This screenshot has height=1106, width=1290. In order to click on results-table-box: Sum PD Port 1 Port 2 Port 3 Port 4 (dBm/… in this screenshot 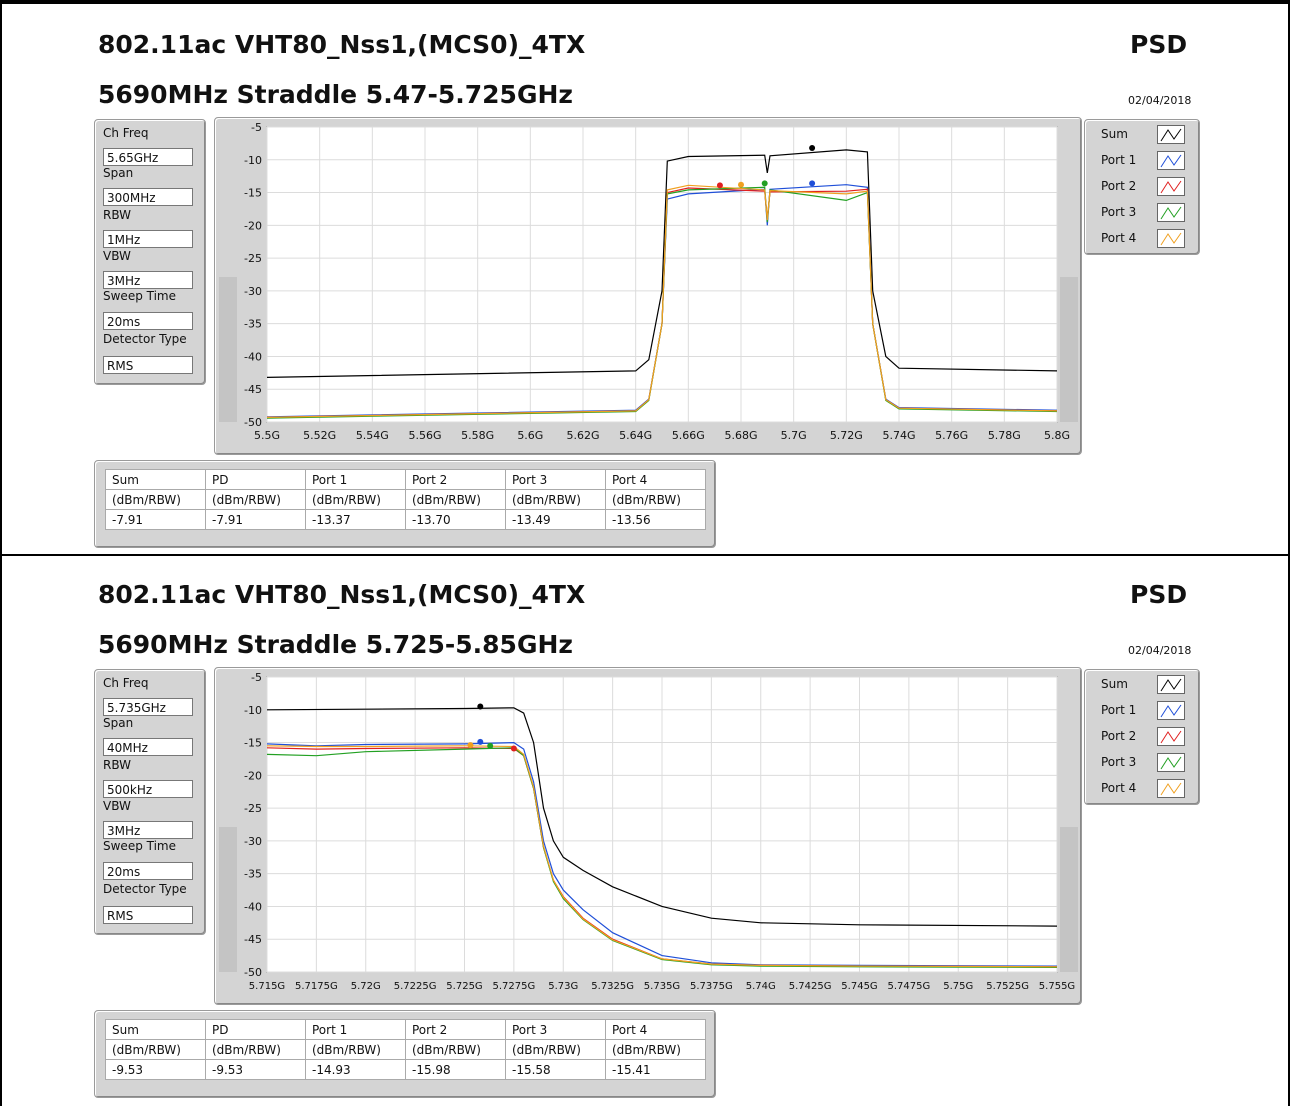, I will do `click(405, 1054)`.